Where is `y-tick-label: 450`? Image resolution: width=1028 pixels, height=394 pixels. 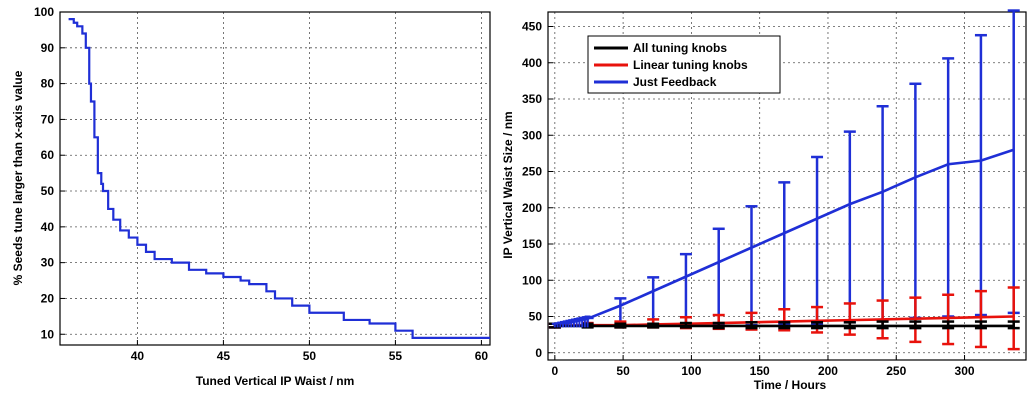 y-tick-label: 450 is located at coordinates (532, 27).